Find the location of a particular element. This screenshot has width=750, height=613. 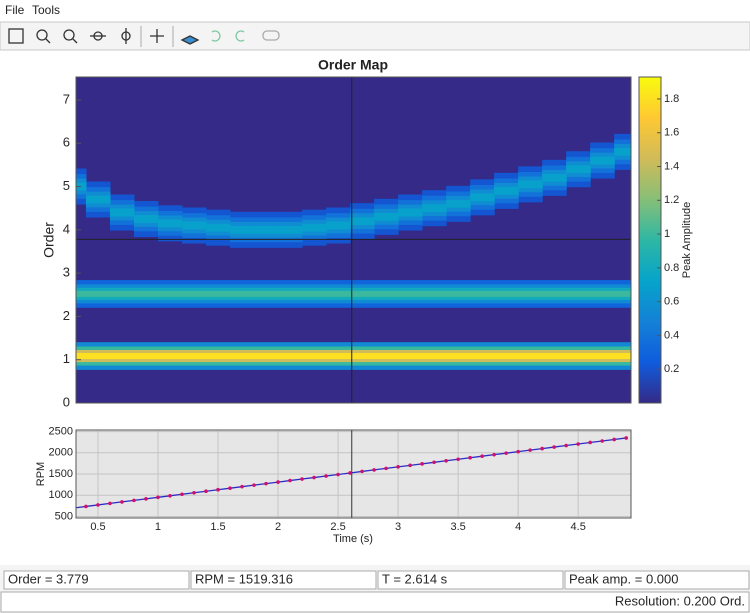

colorbar-tick-label: 1.8 is located at coordinates (671, 99).